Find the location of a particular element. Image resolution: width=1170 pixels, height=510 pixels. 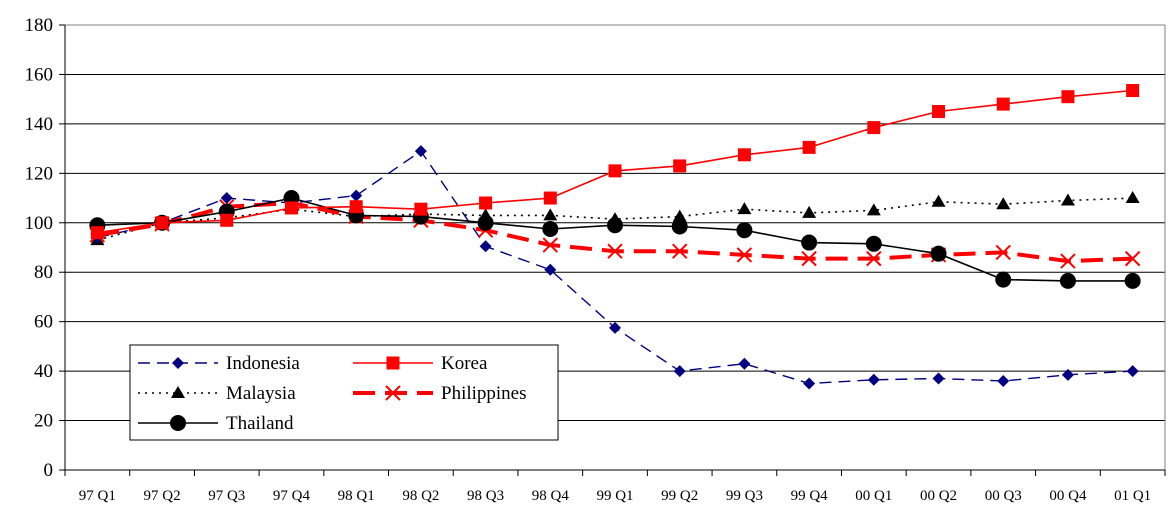

y-tick-label: 20 is located at coordinates (43, 421).